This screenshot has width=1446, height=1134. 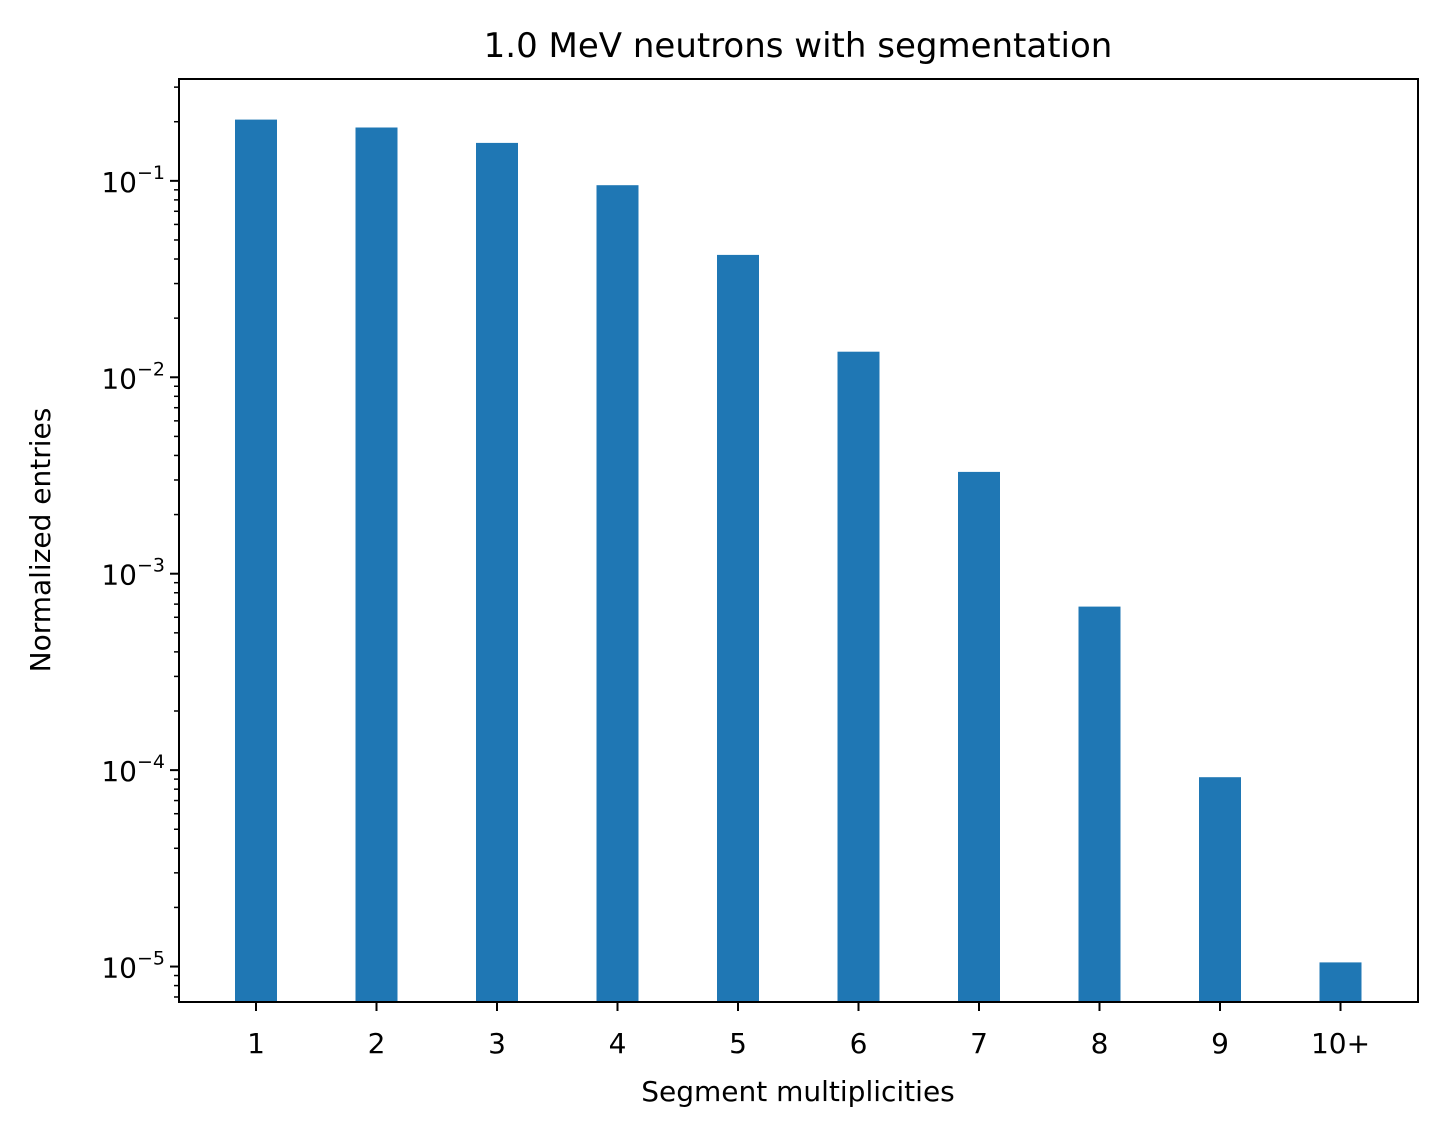 I want to click on y-tick-label: 10⁻³, so click(x=133, y=573).